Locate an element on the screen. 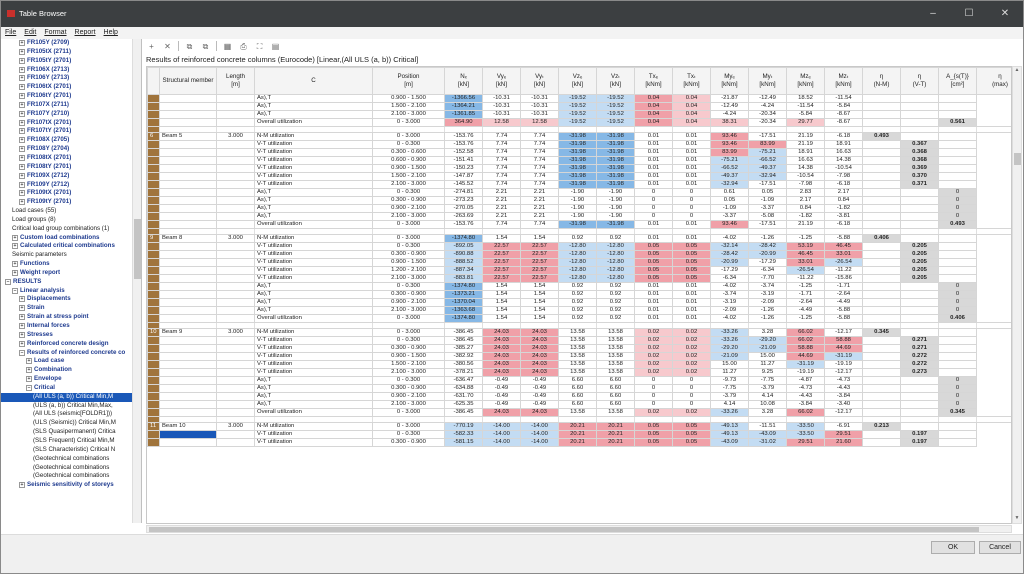  position-cell: 0.300 - 0.900 is located at coordinates (408, 254).